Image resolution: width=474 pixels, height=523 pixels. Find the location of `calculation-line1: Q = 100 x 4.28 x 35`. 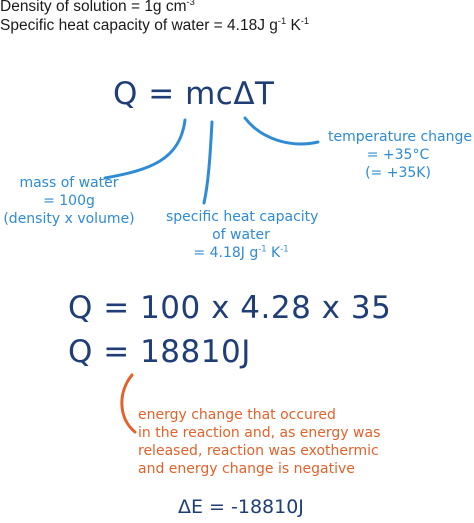

calculation-line1: Q = 100 x 4.28 x 35 is located at coordinates (230, 308).